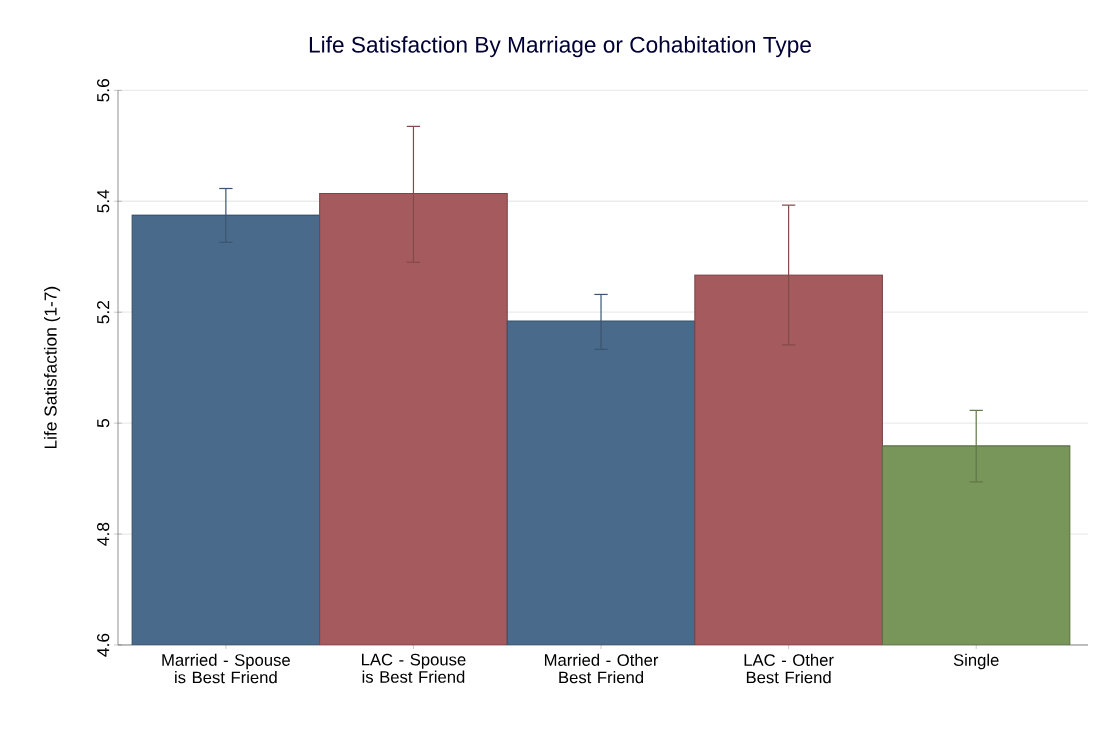  What do you see at coordinates (103, 645) in the screenshot?
I see `y-tick-label: 4.6` at bounding box center [103, 645].